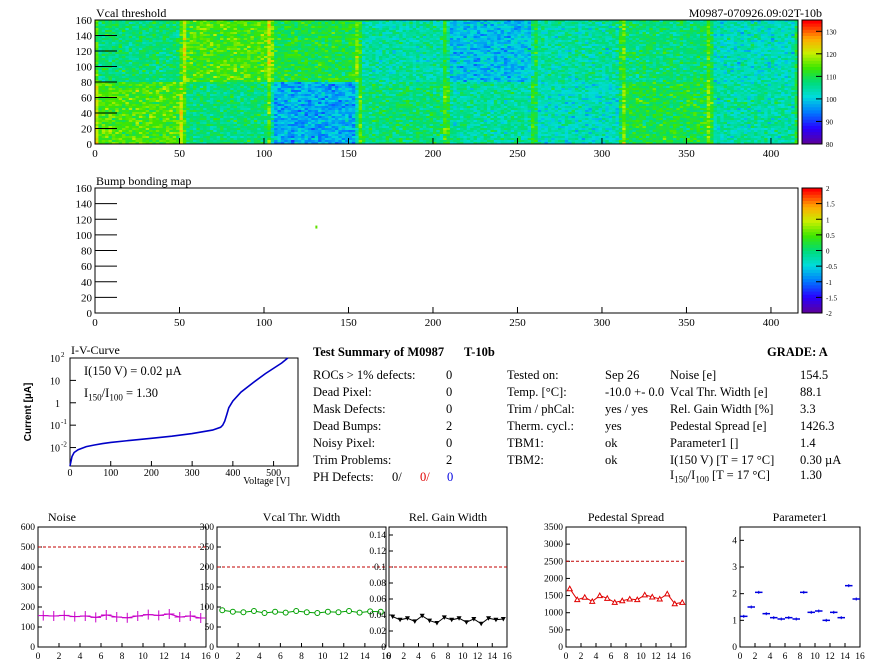 The height and width of the screenshot is (672, 896). What do you see at coordinates (812, 82) in the screenshot?
I see `vcal-threshold-map-colorbar-frame` at bounding box center [812, 82].